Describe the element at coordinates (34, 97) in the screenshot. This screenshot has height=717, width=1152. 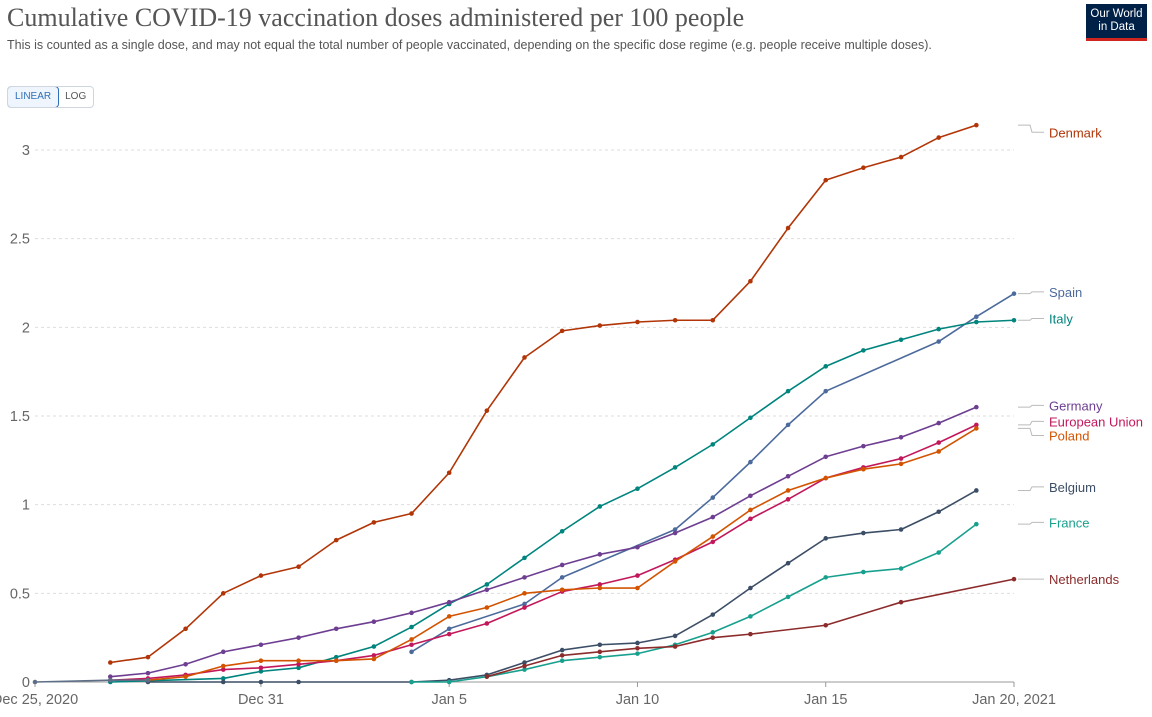
I see `linear-scale-button: LINEAR` at that location.